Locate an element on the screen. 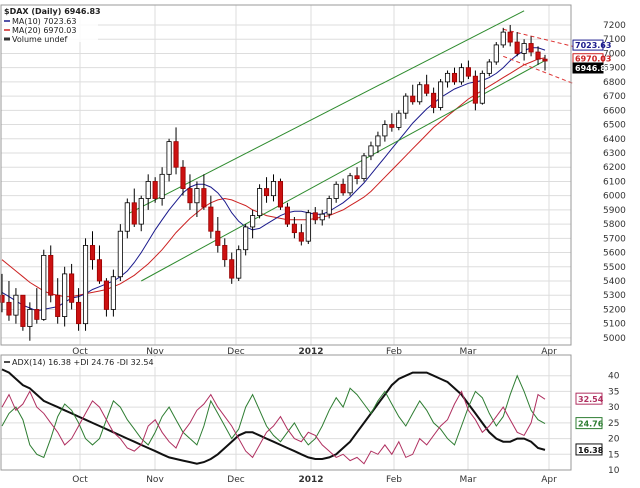 This screenshot has width=640, height=488. adx-tick-label: 40 is located at coordinates (614, 377).